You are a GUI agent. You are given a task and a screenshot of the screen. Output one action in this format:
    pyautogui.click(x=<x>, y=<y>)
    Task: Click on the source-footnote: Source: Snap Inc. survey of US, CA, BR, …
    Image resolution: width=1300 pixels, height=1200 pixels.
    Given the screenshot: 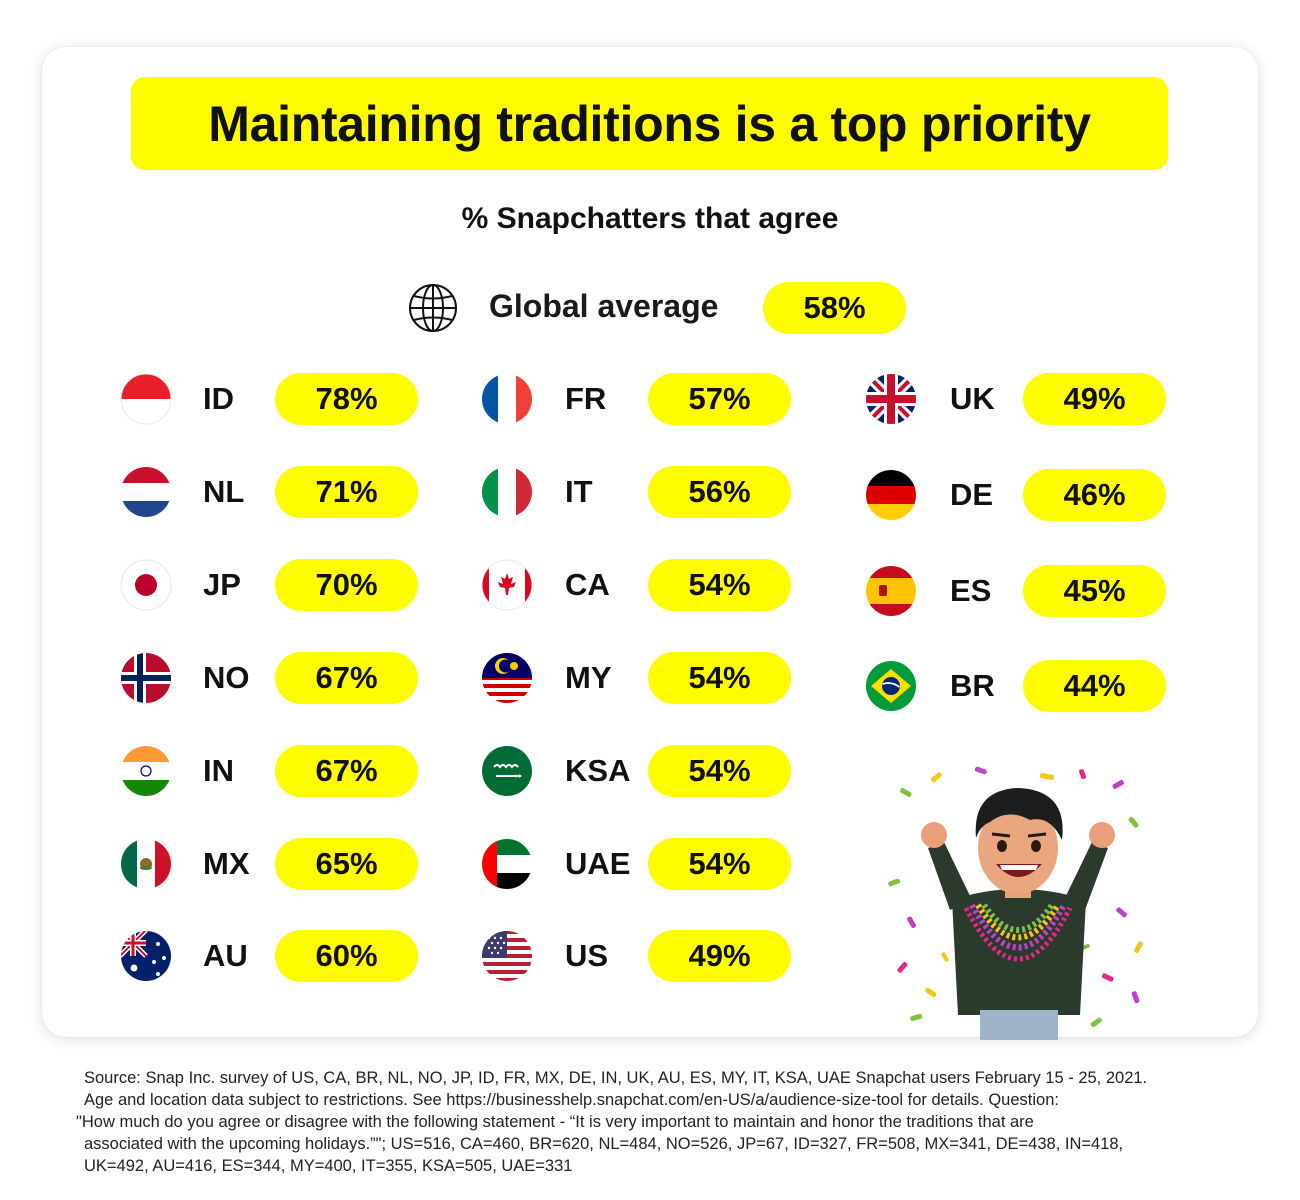 What is the action you would take?
    pyautogui.click(x=662, y=1122)
    